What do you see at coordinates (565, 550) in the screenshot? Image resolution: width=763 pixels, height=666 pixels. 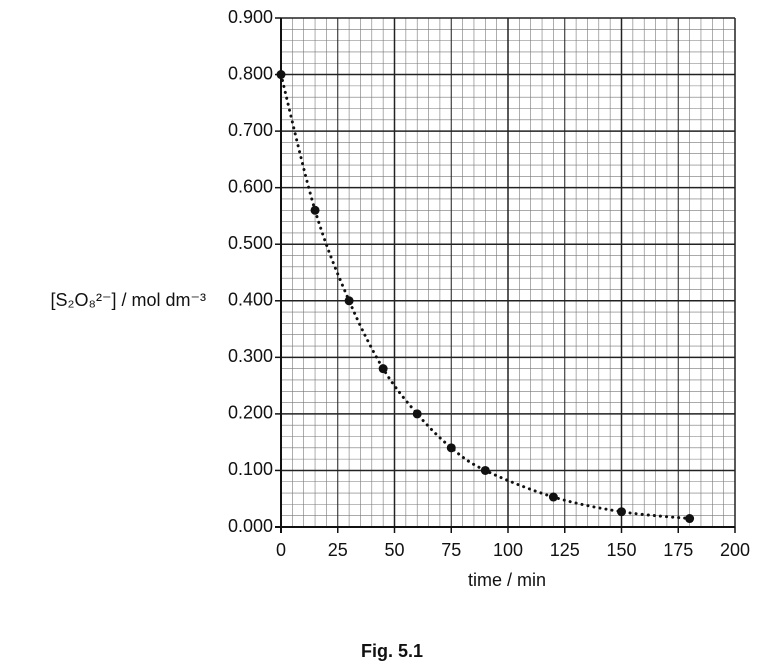 I see `x-tick-label: 125` at bounding box center [565, 550].